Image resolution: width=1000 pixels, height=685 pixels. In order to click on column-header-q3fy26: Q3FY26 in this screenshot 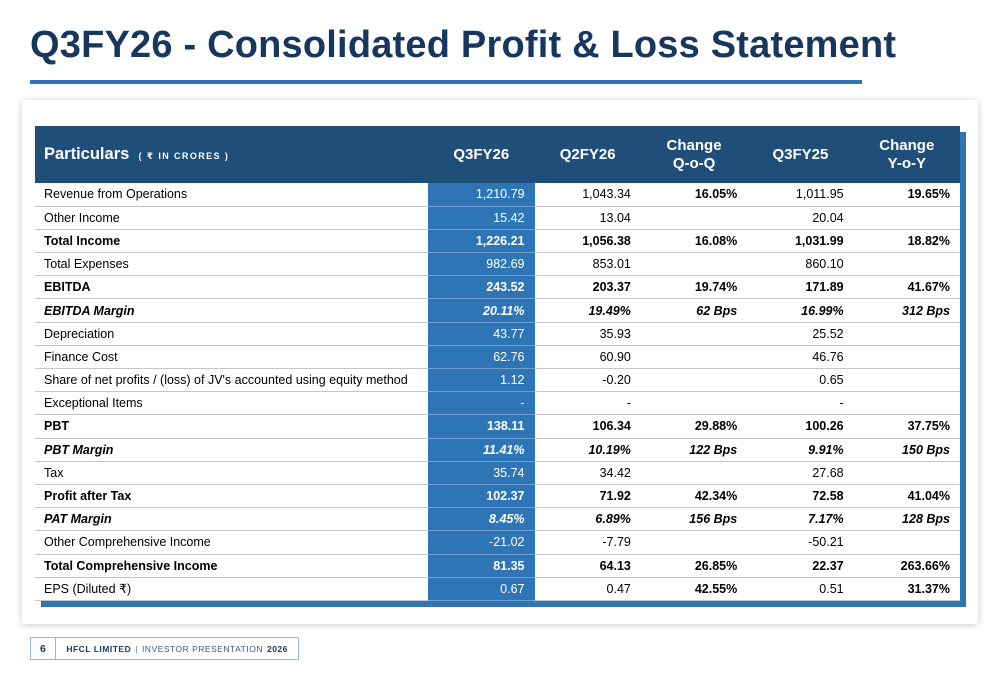, I will do `click(481, 154)`.